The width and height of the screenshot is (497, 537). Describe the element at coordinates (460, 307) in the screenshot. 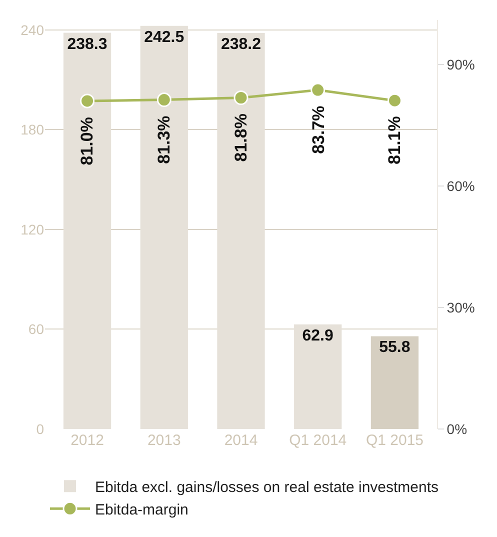

I see `y2-tick-label: 30%` at that location.